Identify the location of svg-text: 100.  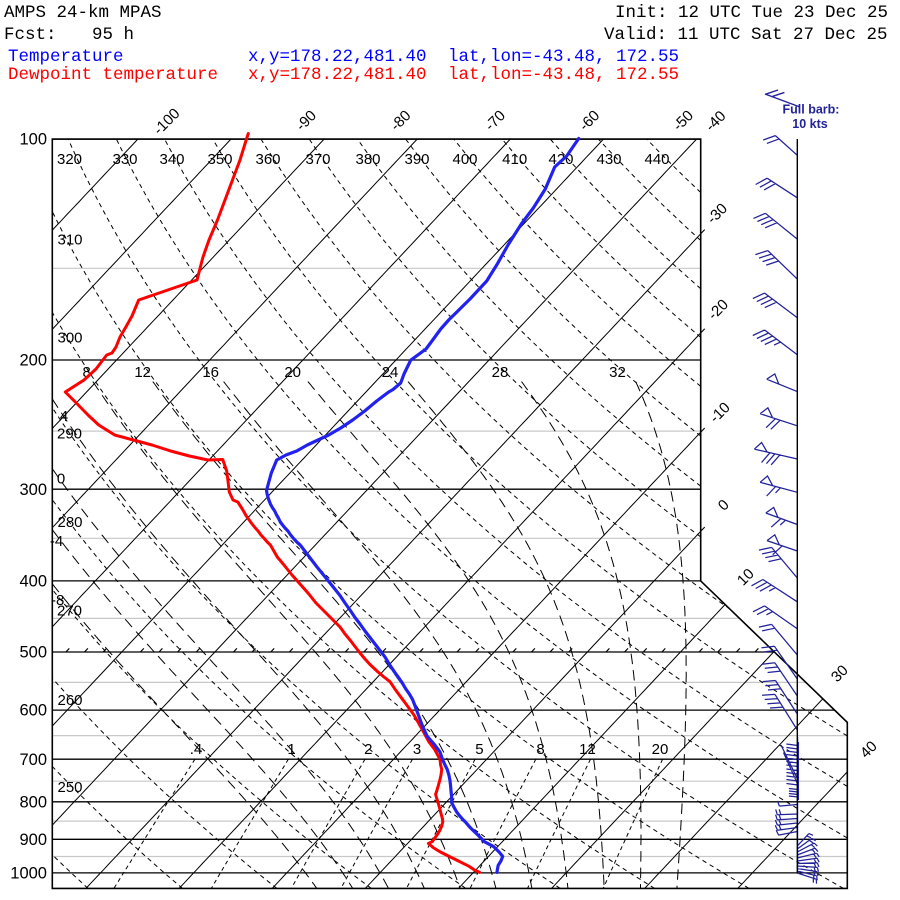
(33, 140).